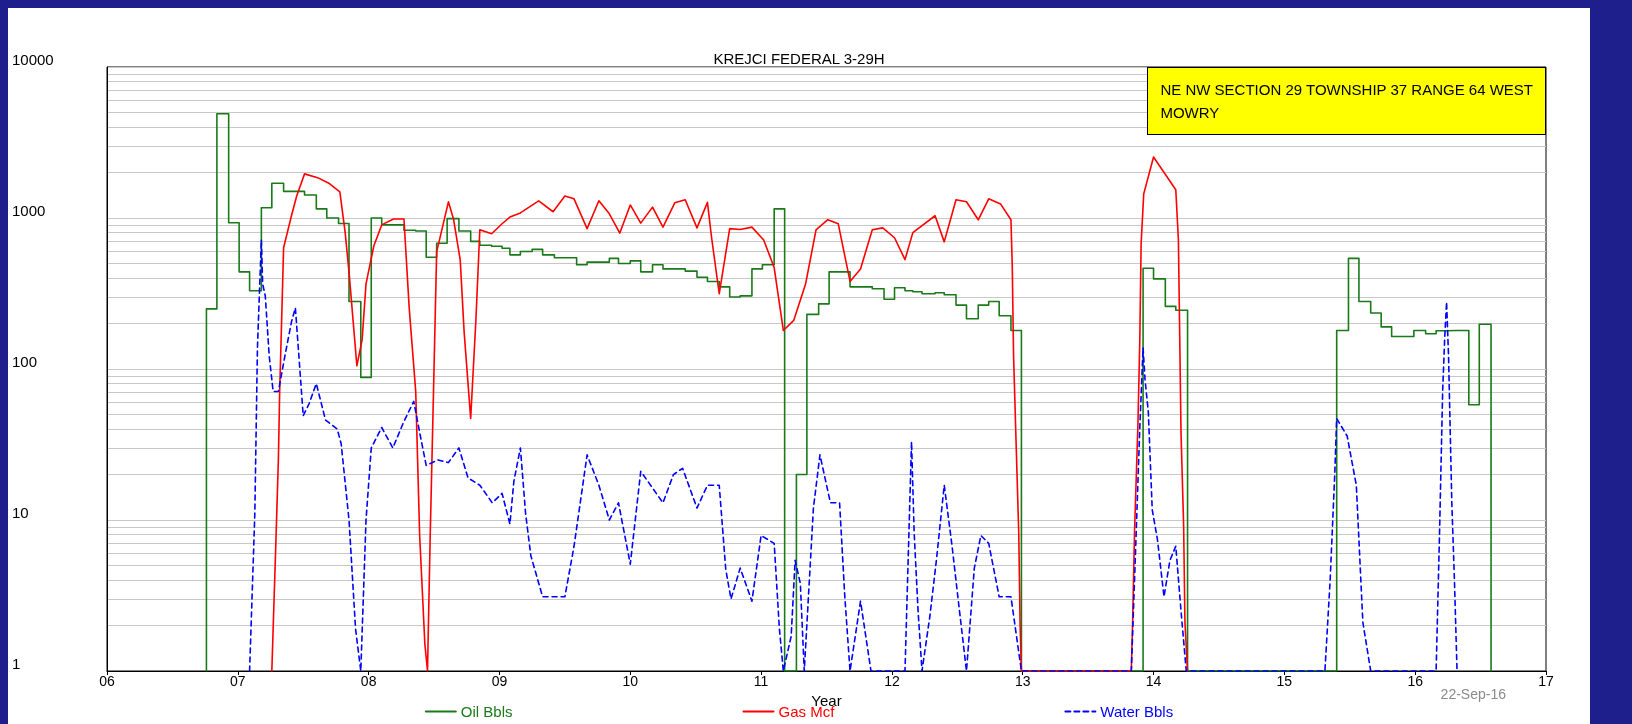  I want to click on x-tick-label: 06, so click(107, 681).